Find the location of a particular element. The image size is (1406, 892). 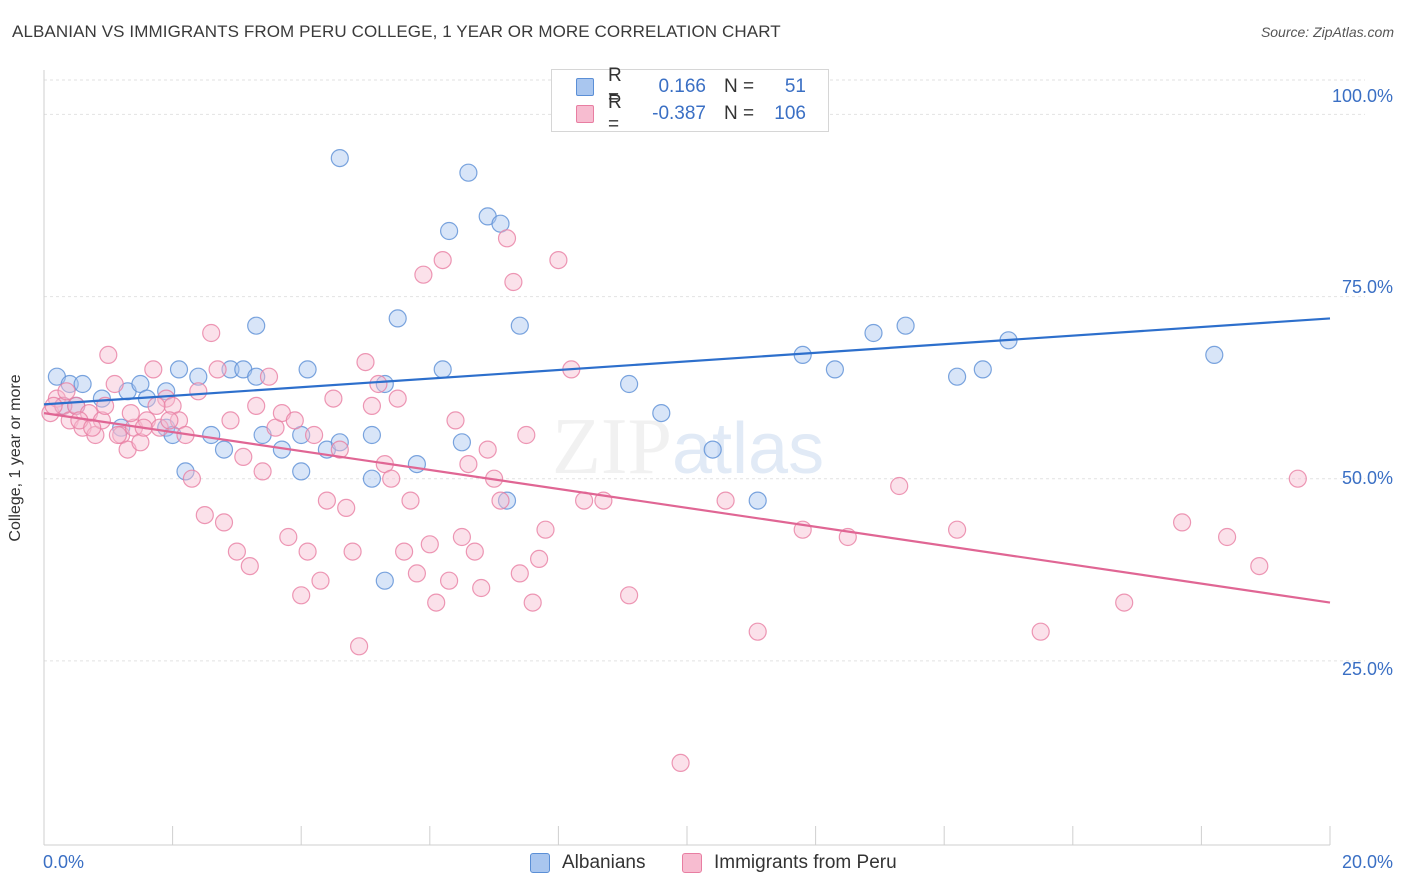

legend-swatch-albanians is located at coordinates (585, 87).